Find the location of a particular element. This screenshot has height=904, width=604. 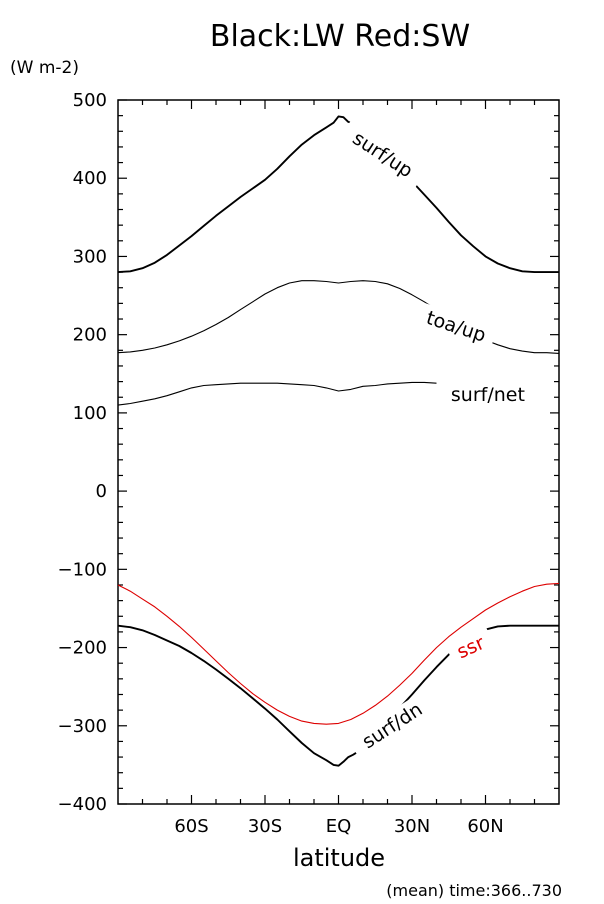

series-label-text: toa/up is located at coordinates (456, 327).